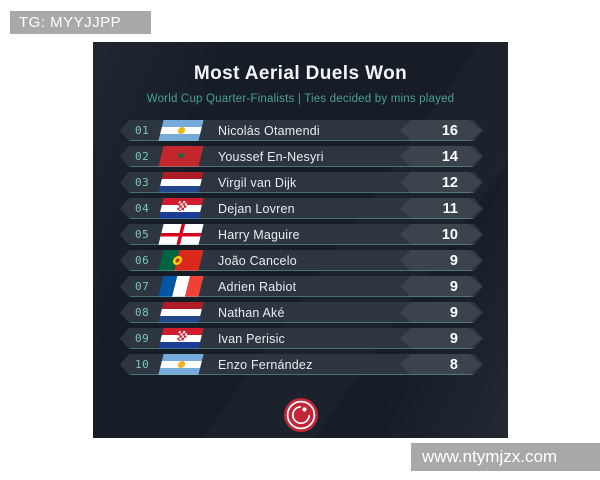 The width and height of the screenshot is (600, 480). What do you see at coordinates (142, 234) in the screenshot?
I see `rank-label: 05` at bounding box center [142, 234].